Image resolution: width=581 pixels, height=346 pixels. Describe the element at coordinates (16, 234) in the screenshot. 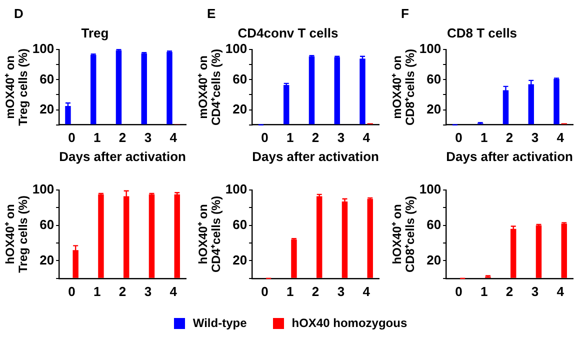

I see `y-axis-title: hOX40⁺ on Treg cells (%)` at that location.